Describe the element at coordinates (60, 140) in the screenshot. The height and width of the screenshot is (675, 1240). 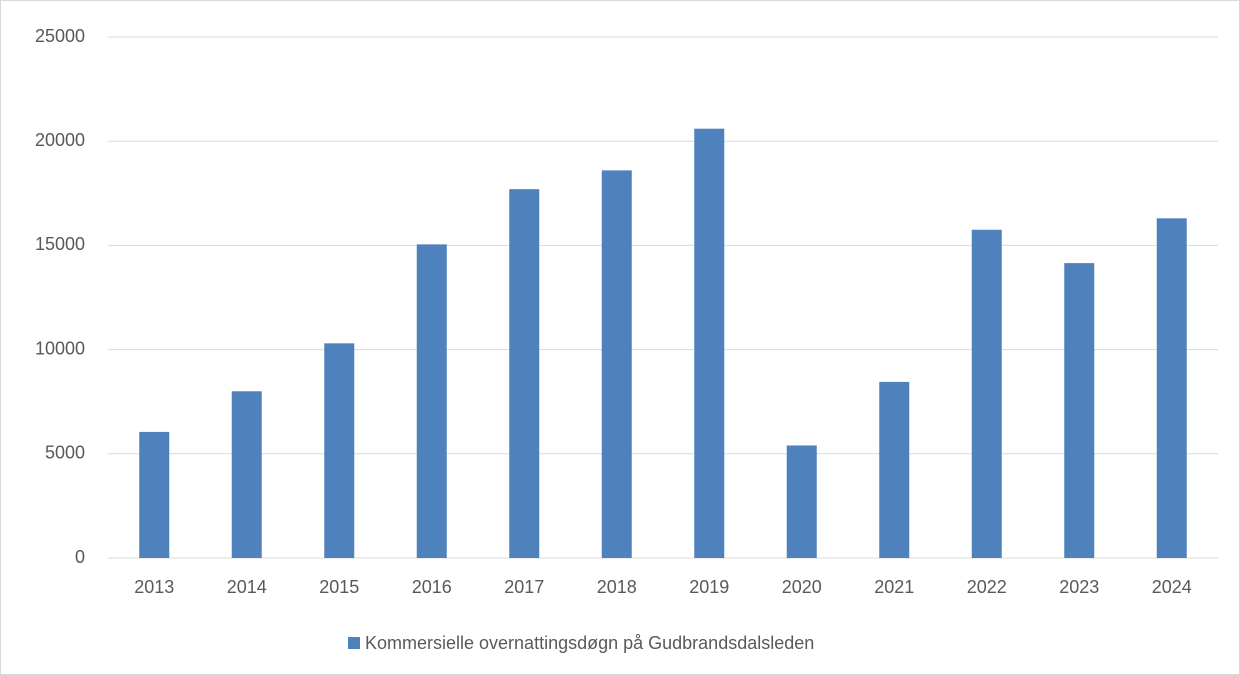
I see `y-tick-label: 20000` at that location.